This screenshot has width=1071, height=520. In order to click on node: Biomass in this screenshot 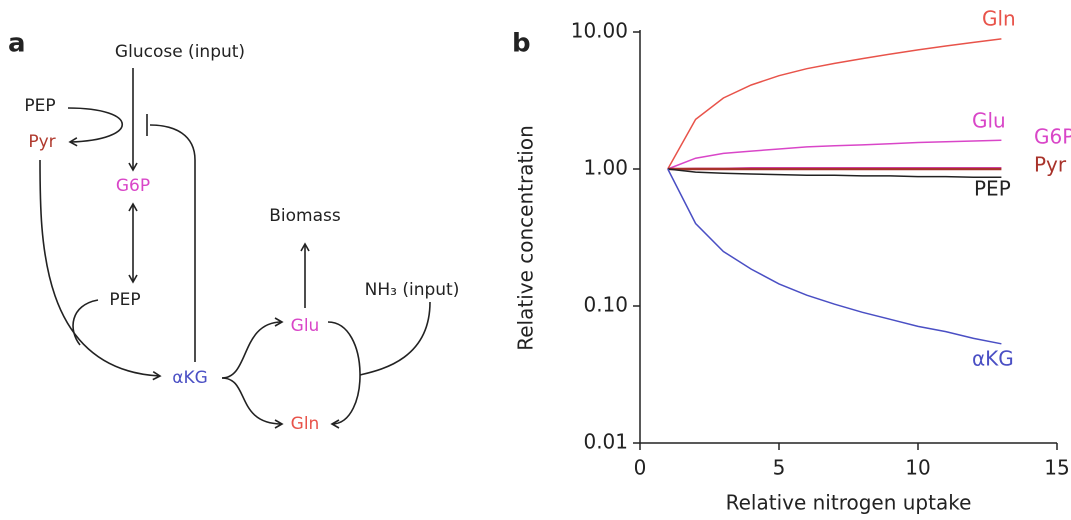, I will do `click(305, 216)`.